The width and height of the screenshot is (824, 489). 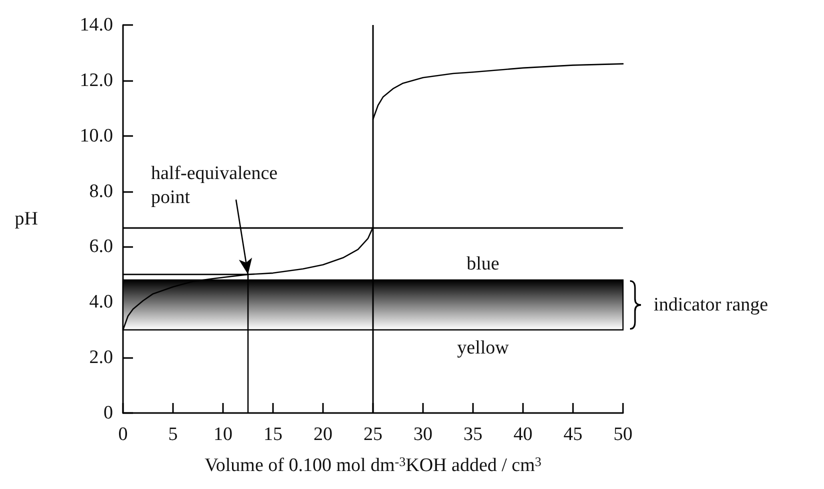 I want to click on y-tick-label: 0, so click(x=108, y=413).